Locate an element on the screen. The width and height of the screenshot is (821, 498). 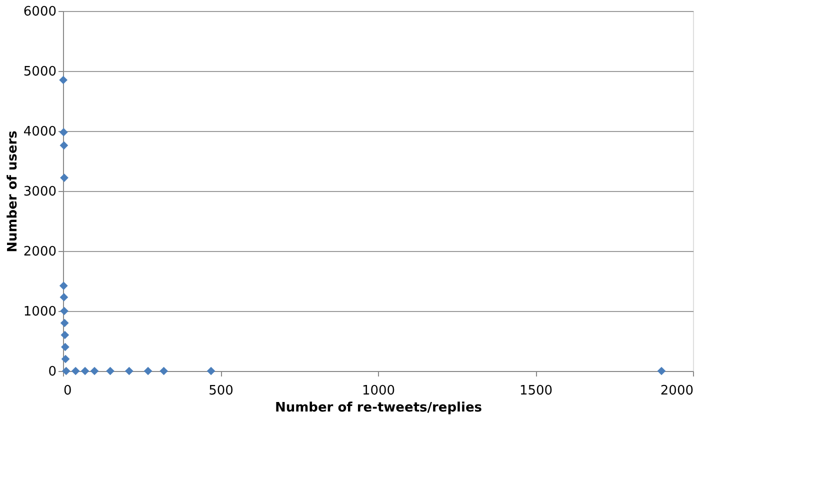
y-tick-label: 1000 is located at coordinates (39, 312).